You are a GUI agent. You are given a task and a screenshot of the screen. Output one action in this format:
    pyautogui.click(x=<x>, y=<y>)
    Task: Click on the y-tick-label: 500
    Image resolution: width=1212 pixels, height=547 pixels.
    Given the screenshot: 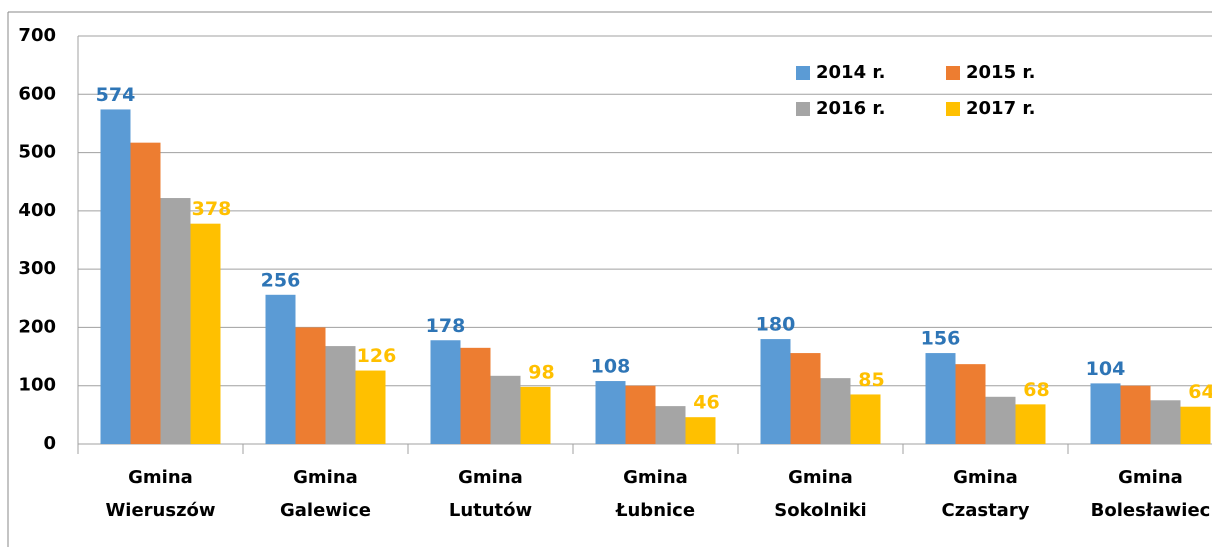 What is the action you would take?
    pyautogui.click(x=37, y=152)
    